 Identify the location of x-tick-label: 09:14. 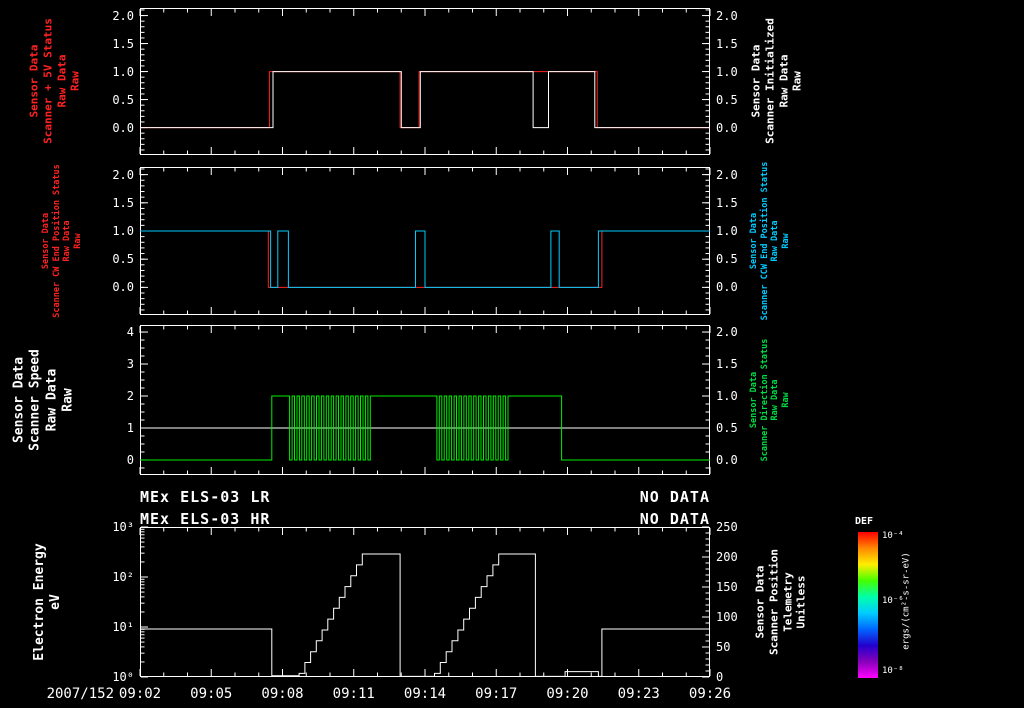
(425, 694).